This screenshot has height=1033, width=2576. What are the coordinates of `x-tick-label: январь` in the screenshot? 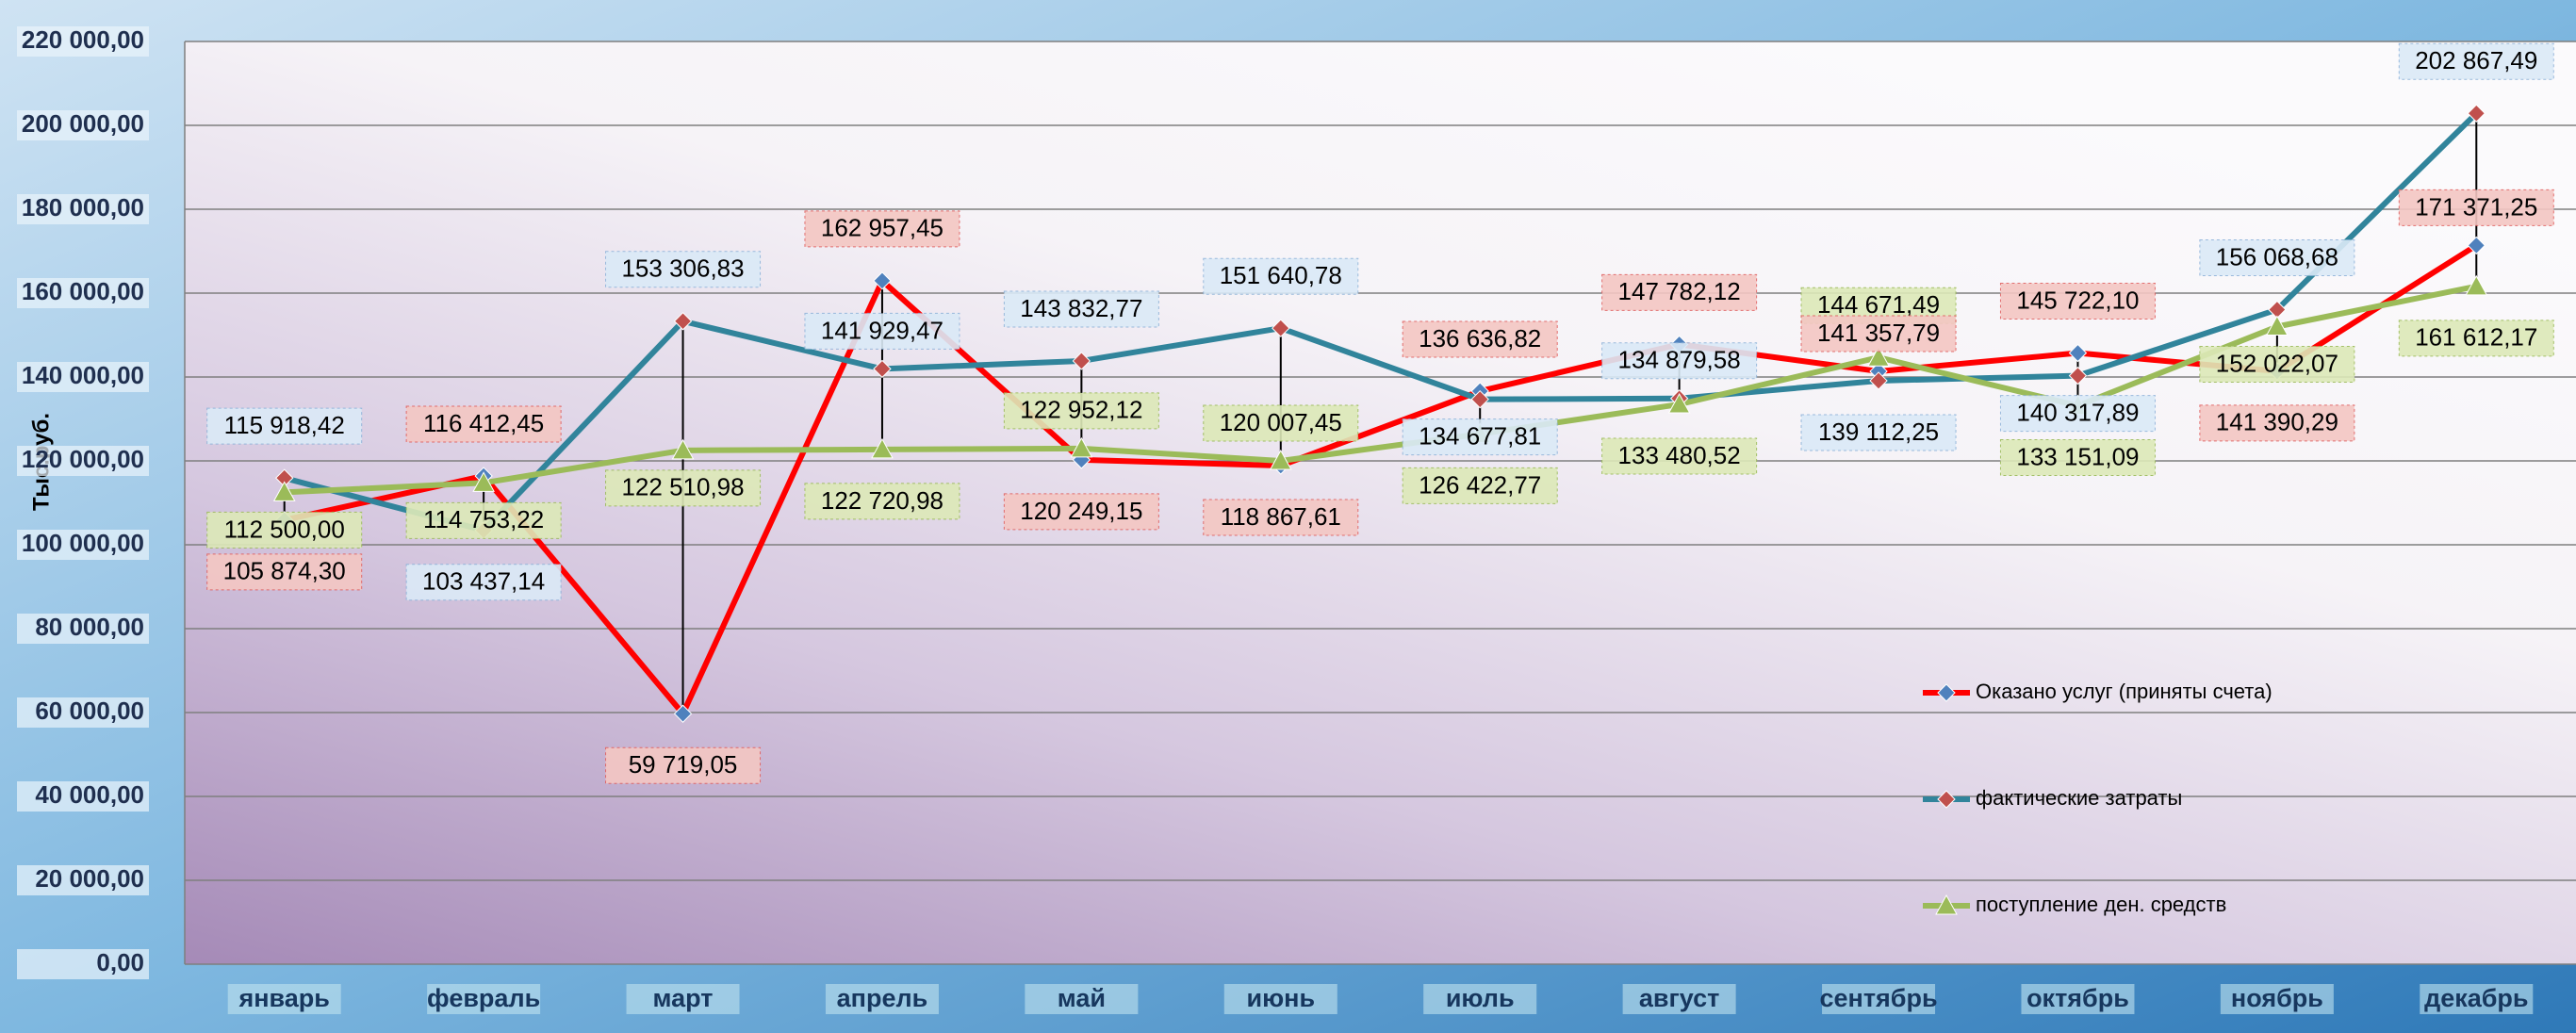 It's located at (283, 998).